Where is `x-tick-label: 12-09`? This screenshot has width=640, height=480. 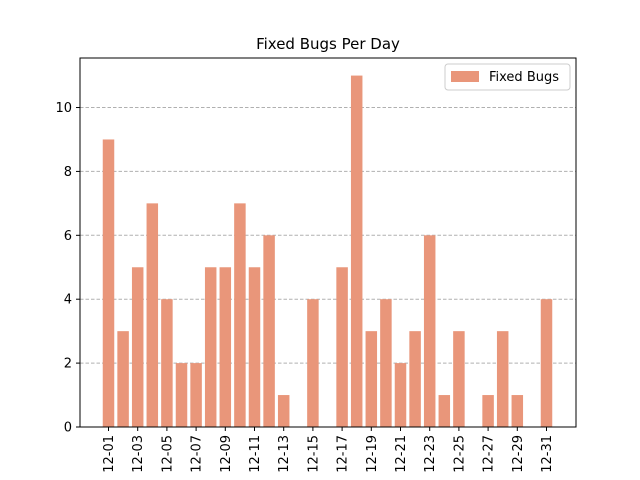 x-tick-label: 12-09 is located at coordinates (226, 454).